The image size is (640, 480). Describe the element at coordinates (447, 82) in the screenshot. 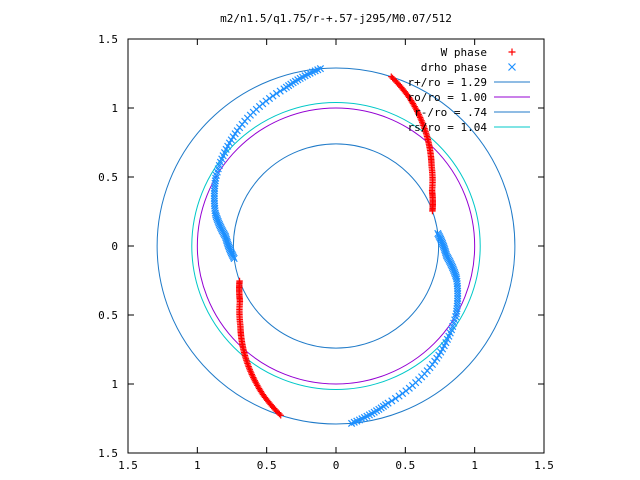

I see `legend-label: r+/ro = 1.29` at that location.